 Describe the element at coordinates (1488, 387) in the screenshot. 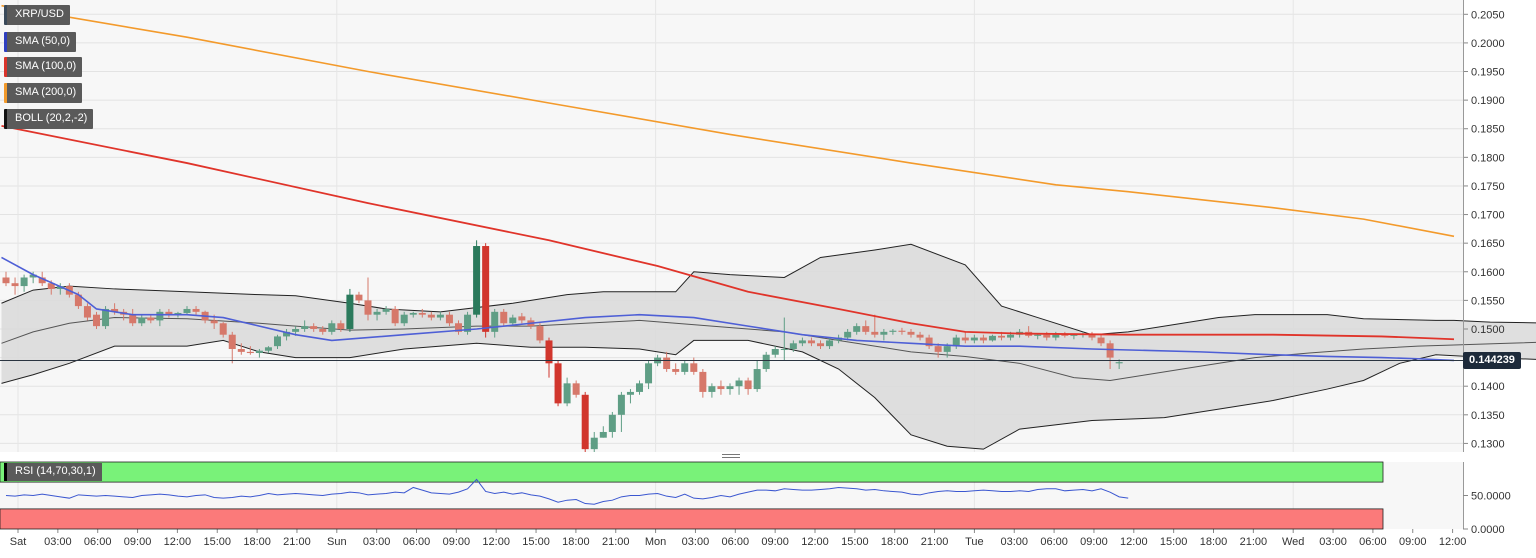

I see `y-tick-label: 0.1400` at that location.